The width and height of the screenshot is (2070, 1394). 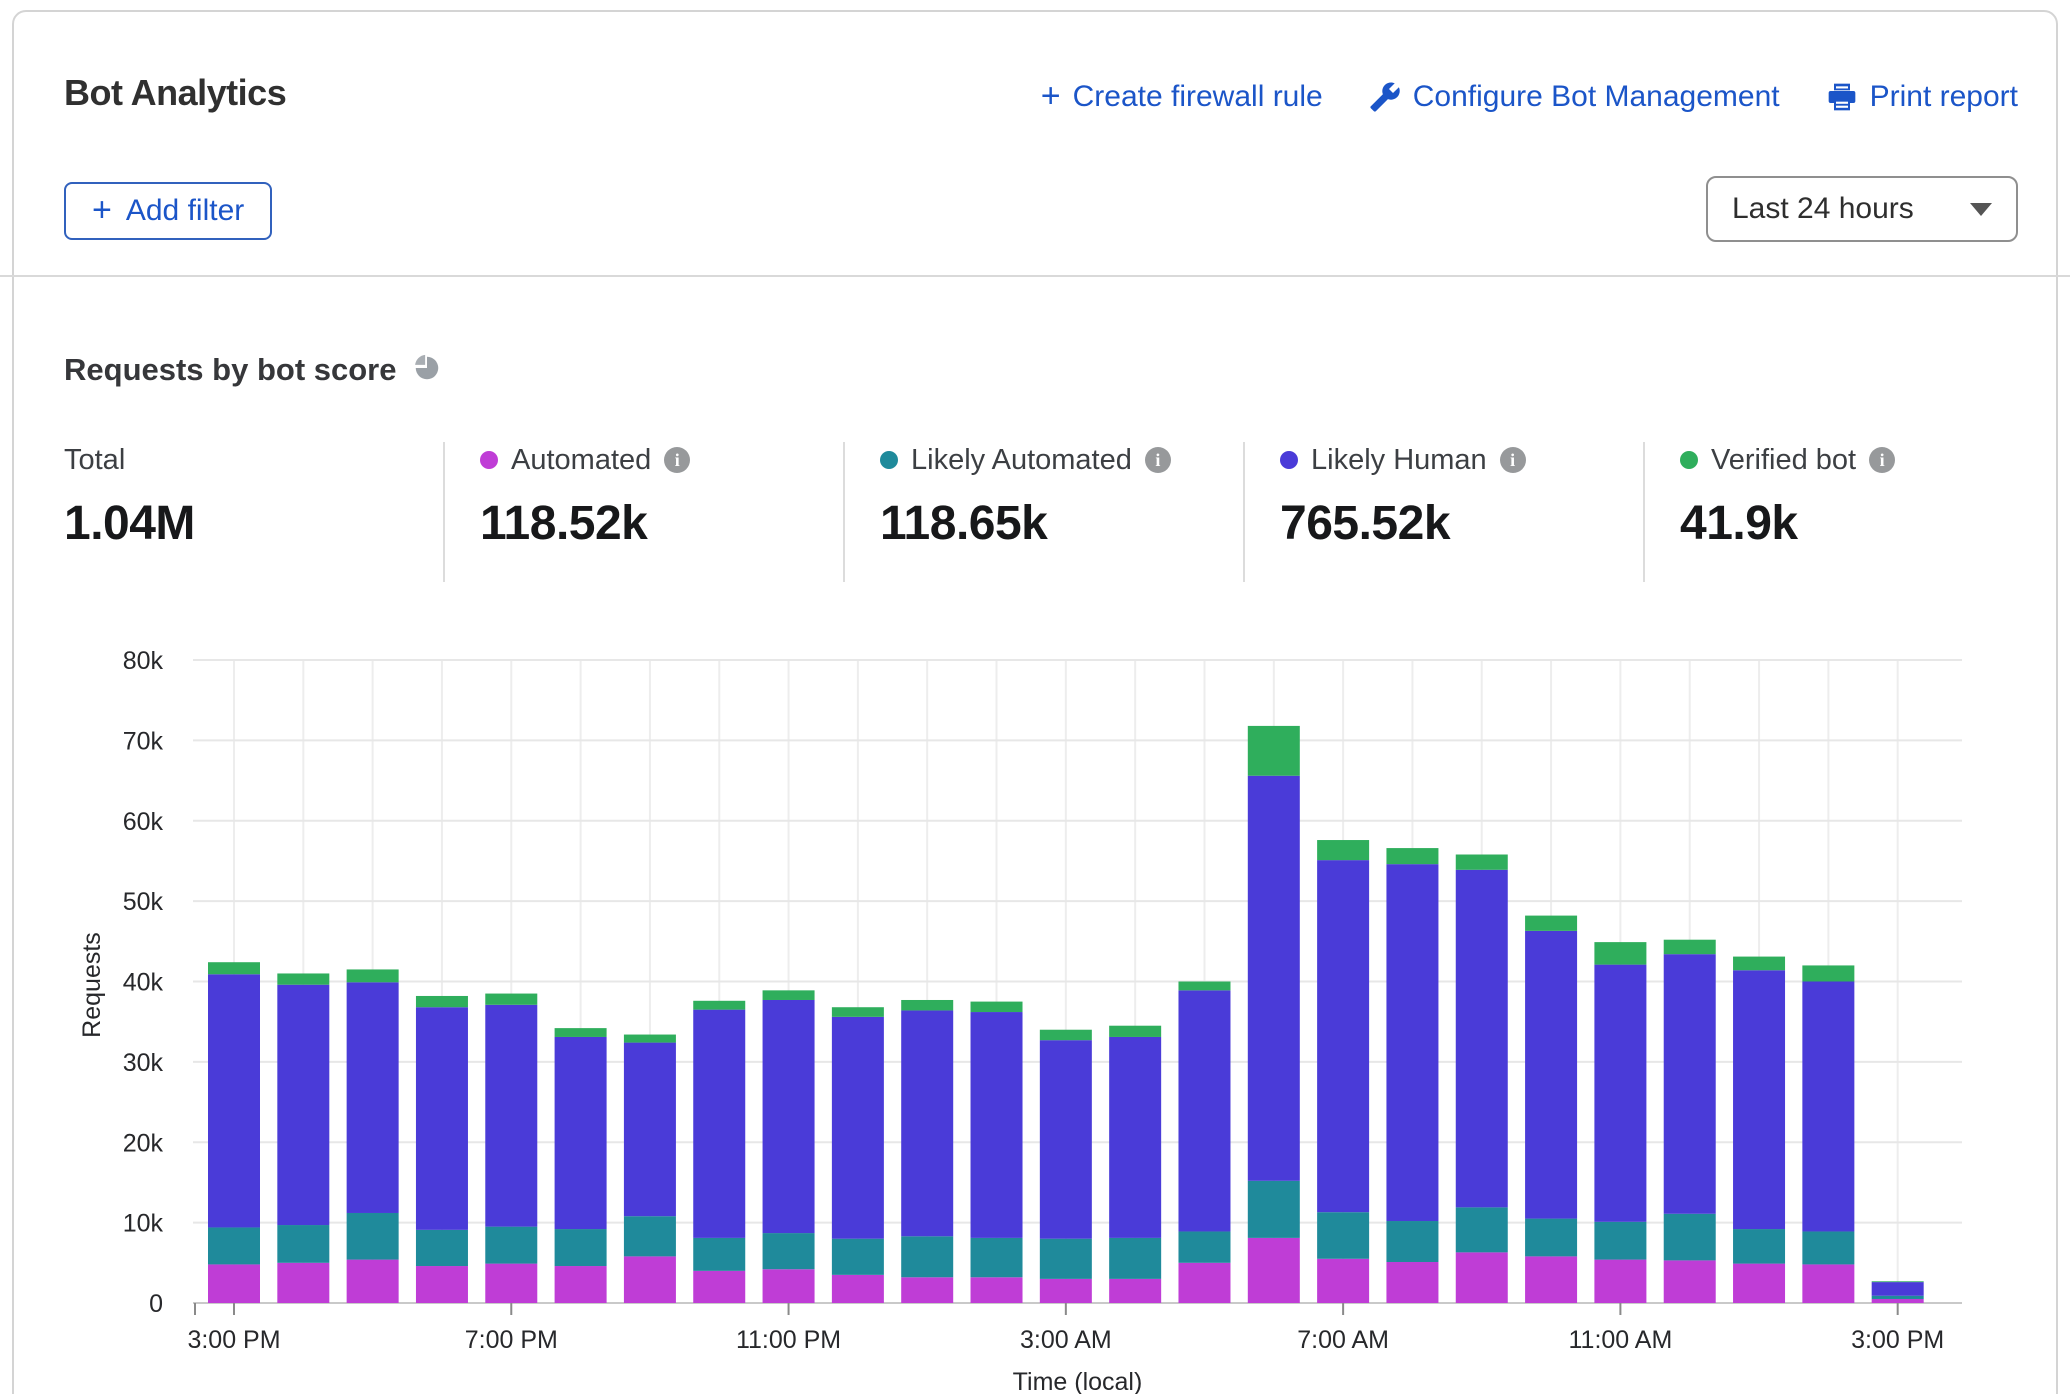 What do you see at coordinates (1922, 97) in the screenshot?
I see `print-report-link: Print report` at bounding box center [1922, 97].